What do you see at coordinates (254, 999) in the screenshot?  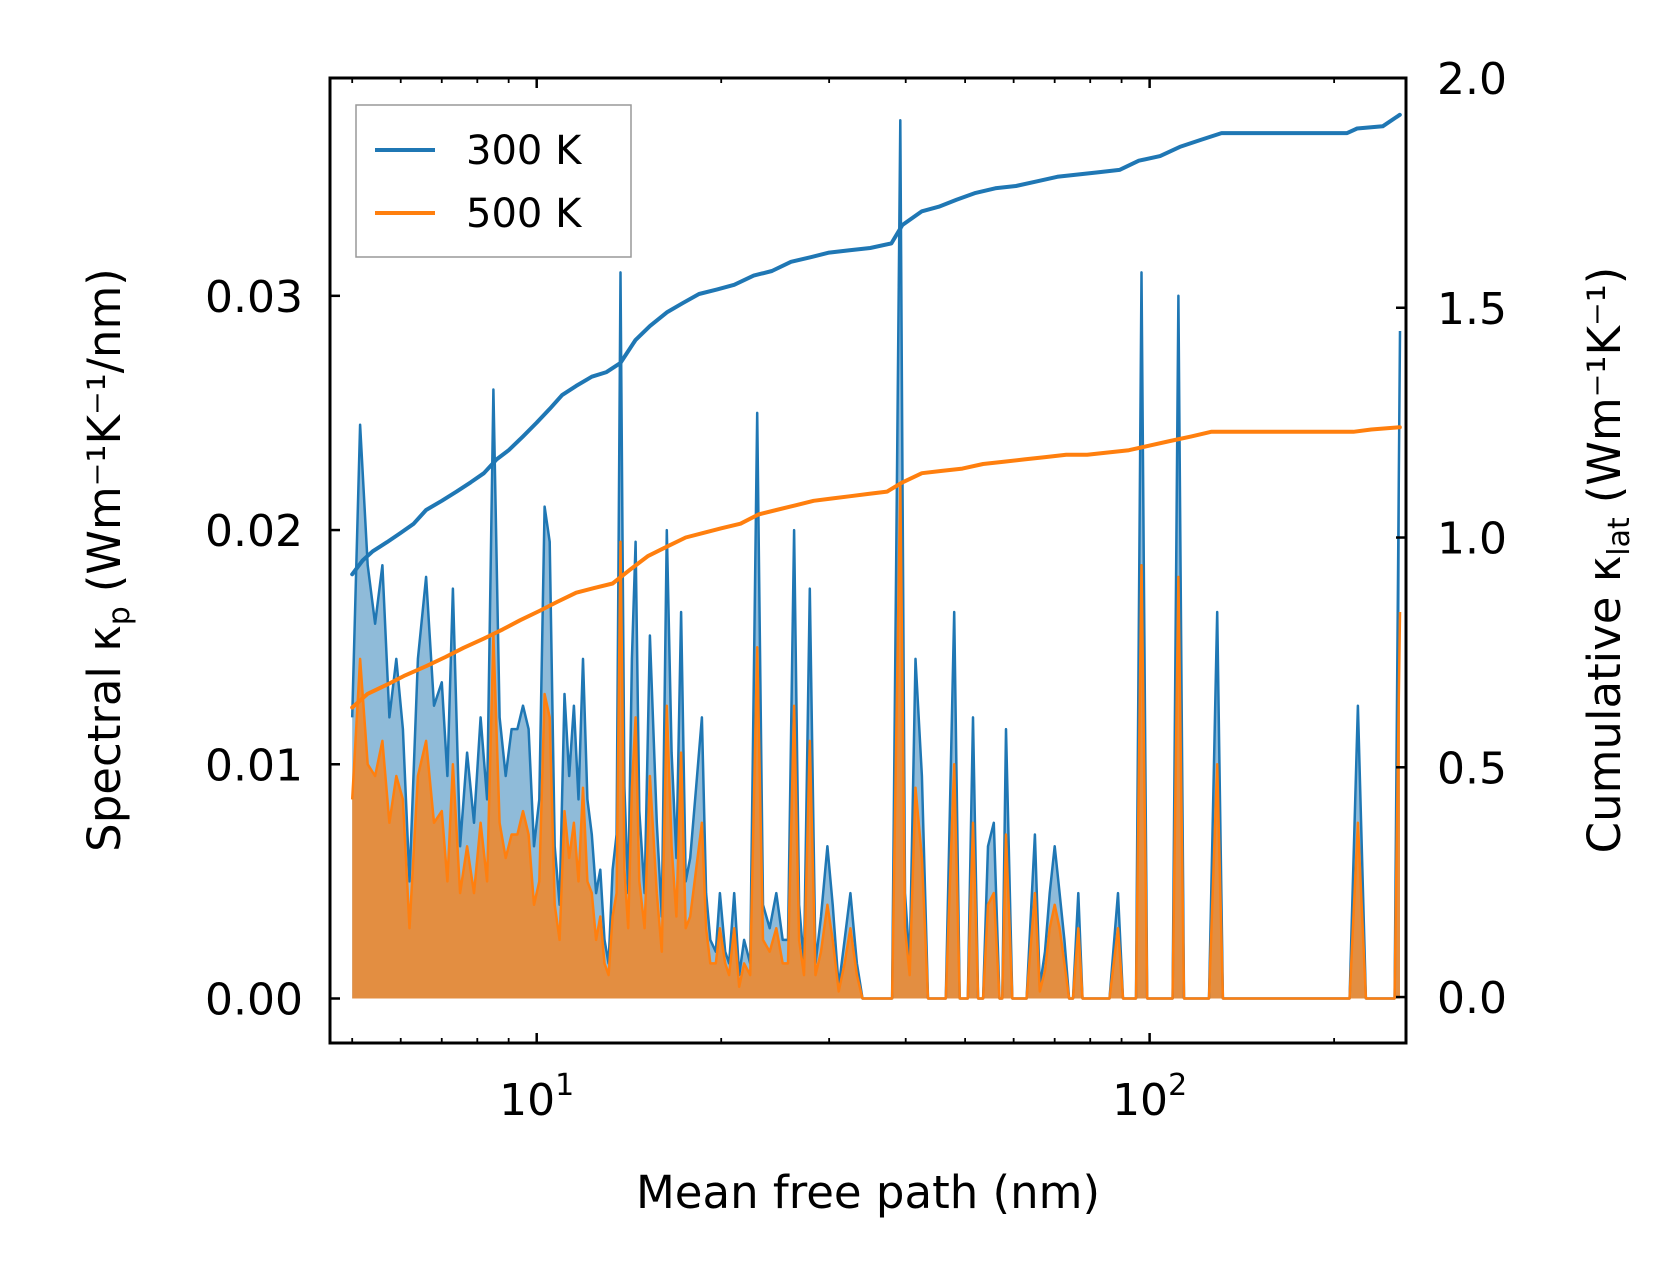 I see `y-left-tick-label: 0.00` at bounding box center [254, 999].